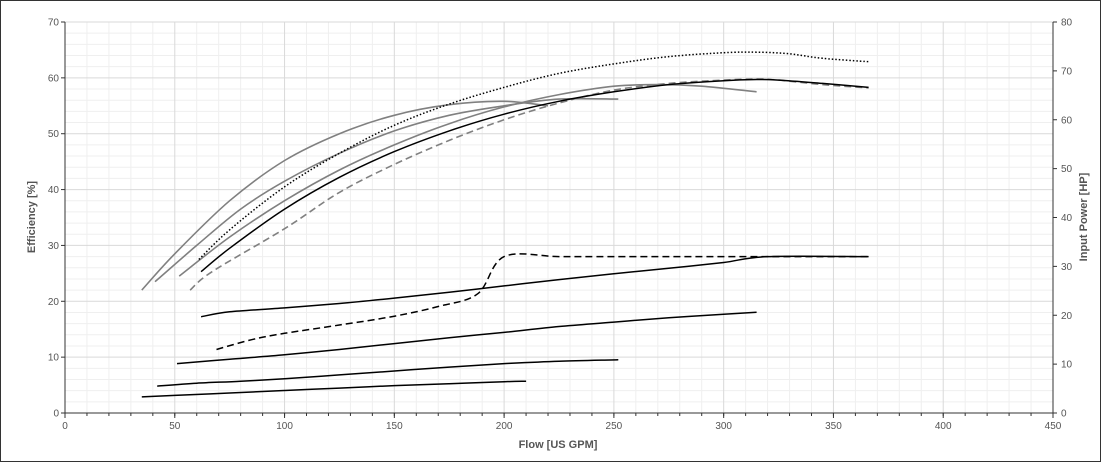 This screenshot has height=462, width=1101. Describe the element at coordinates (54, 78) in the screenshot. I see `y-tick-label: 60` at that location.